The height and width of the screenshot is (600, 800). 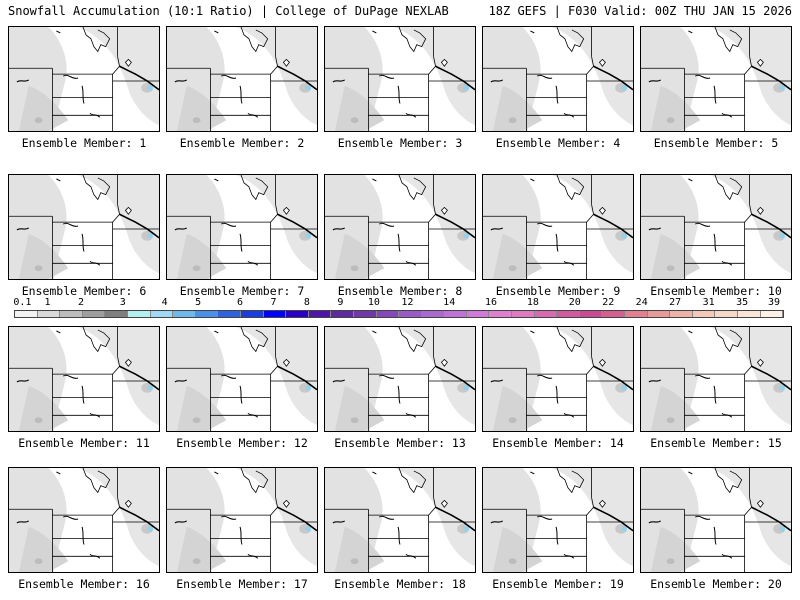 What do you see at coordinates (80, 302) in the screenshot?
I see `colorbar-tick-label: 2` at bounding box center [80, 302].